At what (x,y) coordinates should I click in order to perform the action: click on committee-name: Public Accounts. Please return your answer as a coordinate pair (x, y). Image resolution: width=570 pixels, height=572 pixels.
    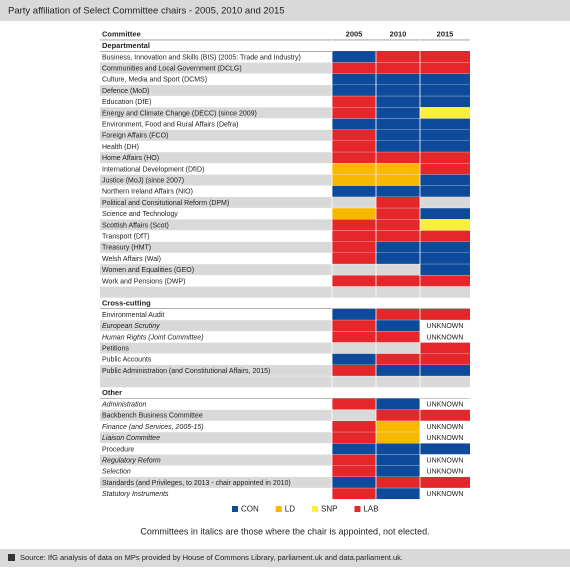
    Looking at the image, I should click on (127, 360).